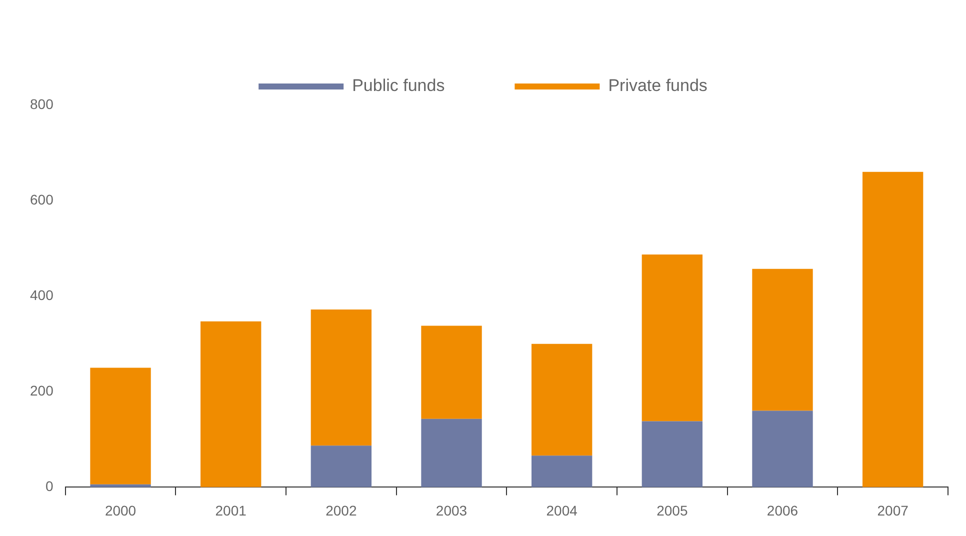 The image size is (966, 536). Describe the element at coordinates (231, 510) in the screenshot. I see `x-tick-label: 2001` at that location.